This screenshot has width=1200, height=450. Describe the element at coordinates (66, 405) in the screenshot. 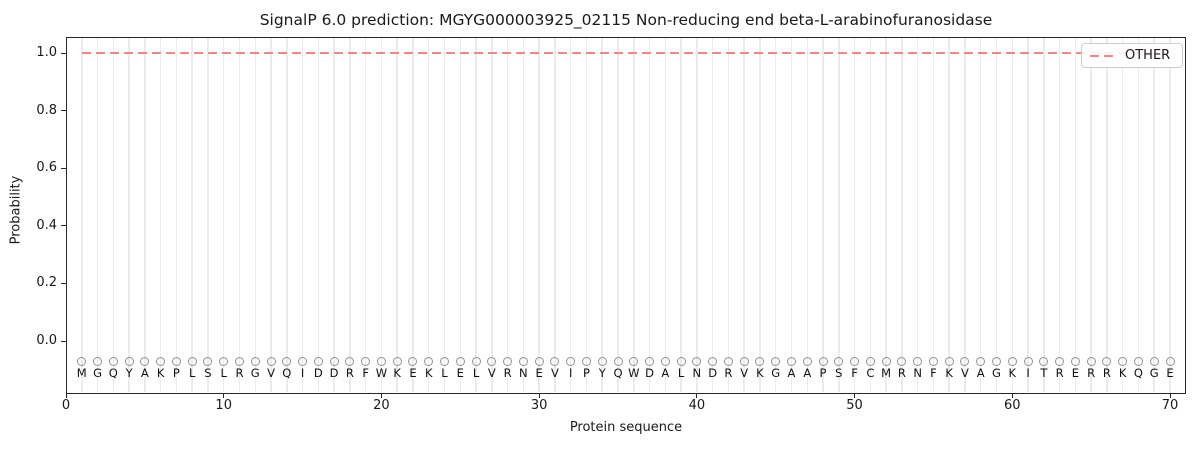

I see `x-tick-label: 0` at that location.